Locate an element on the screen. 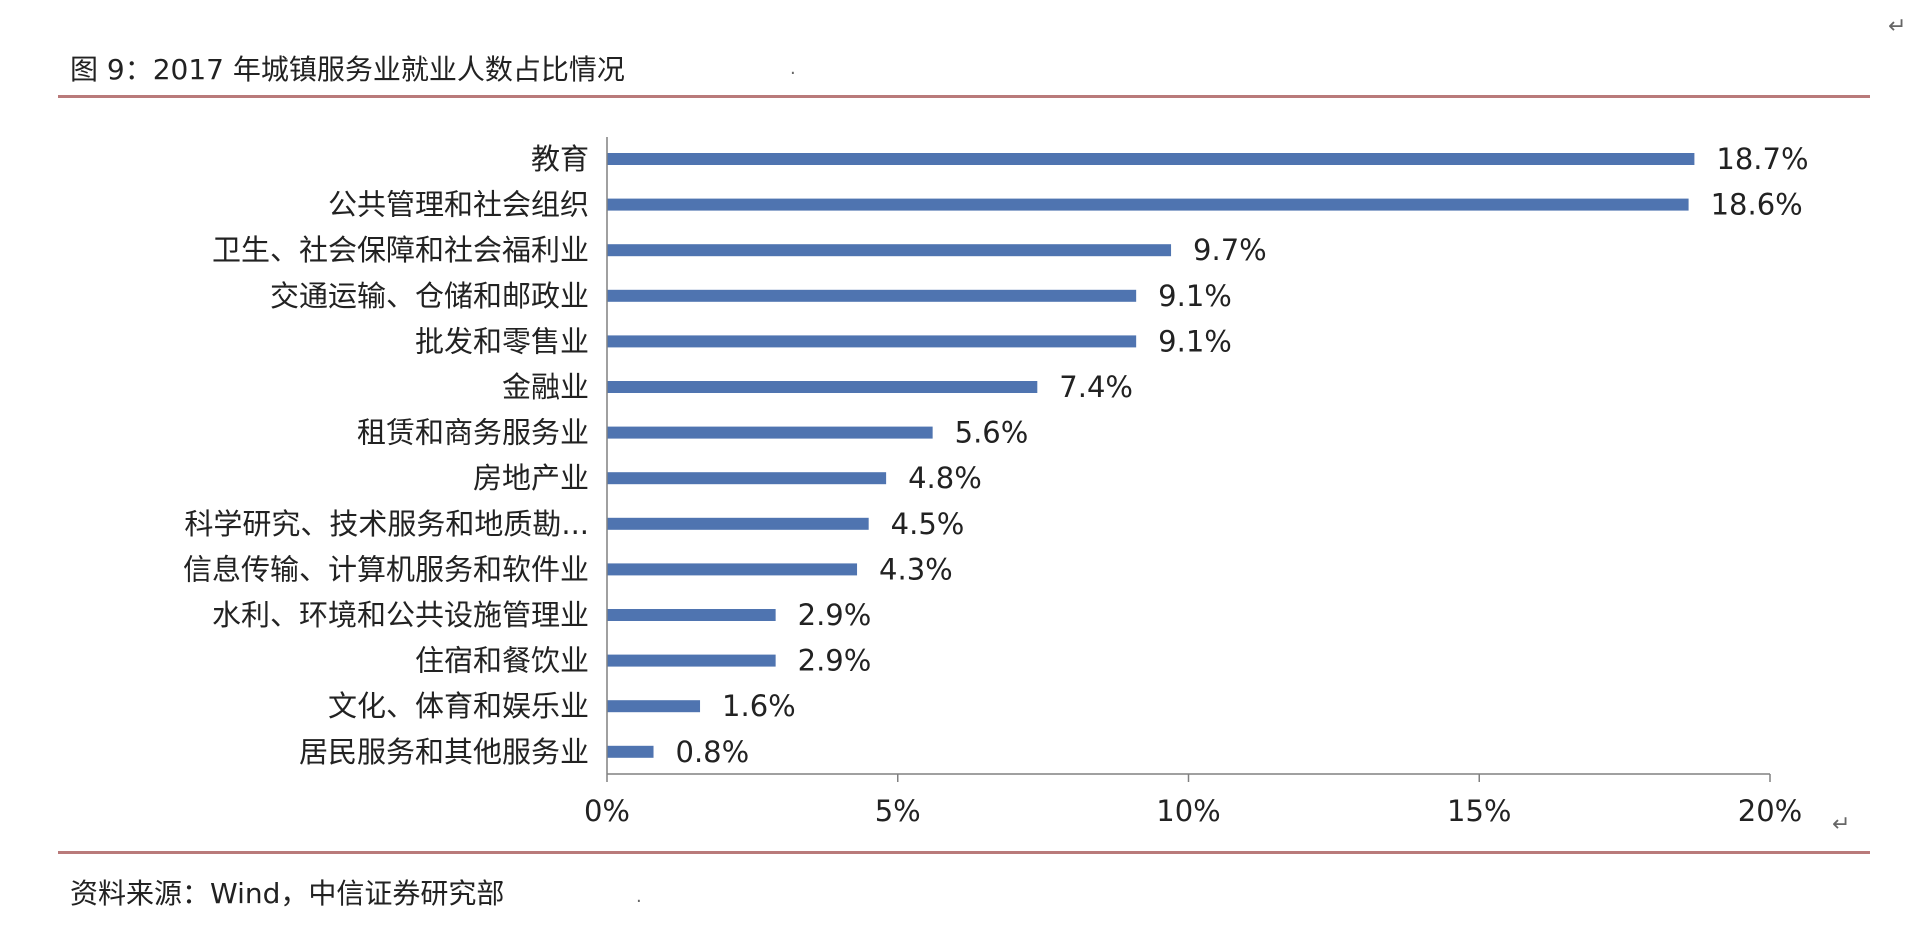  category-label: 信息传输、计算机服务和软件业 is located at coordinates (386, 569).